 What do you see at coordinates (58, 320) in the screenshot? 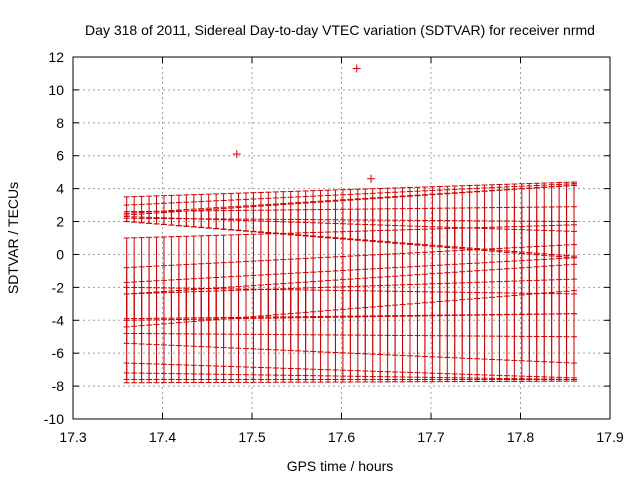
I see `y-tick-label: -4` at bounding box center [58, 320].